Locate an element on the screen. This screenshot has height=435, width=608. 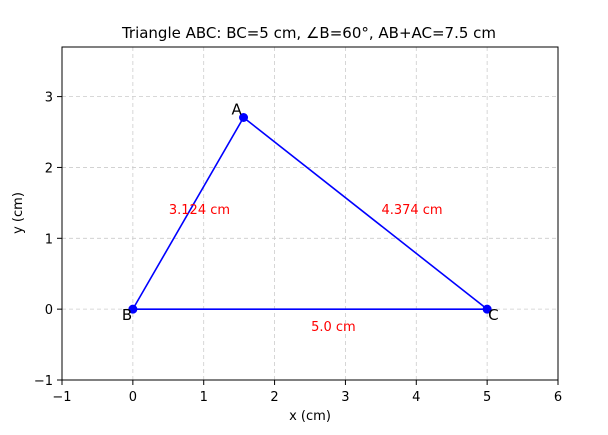
x-tick-label: −1 is located at coordinates (61, 397).